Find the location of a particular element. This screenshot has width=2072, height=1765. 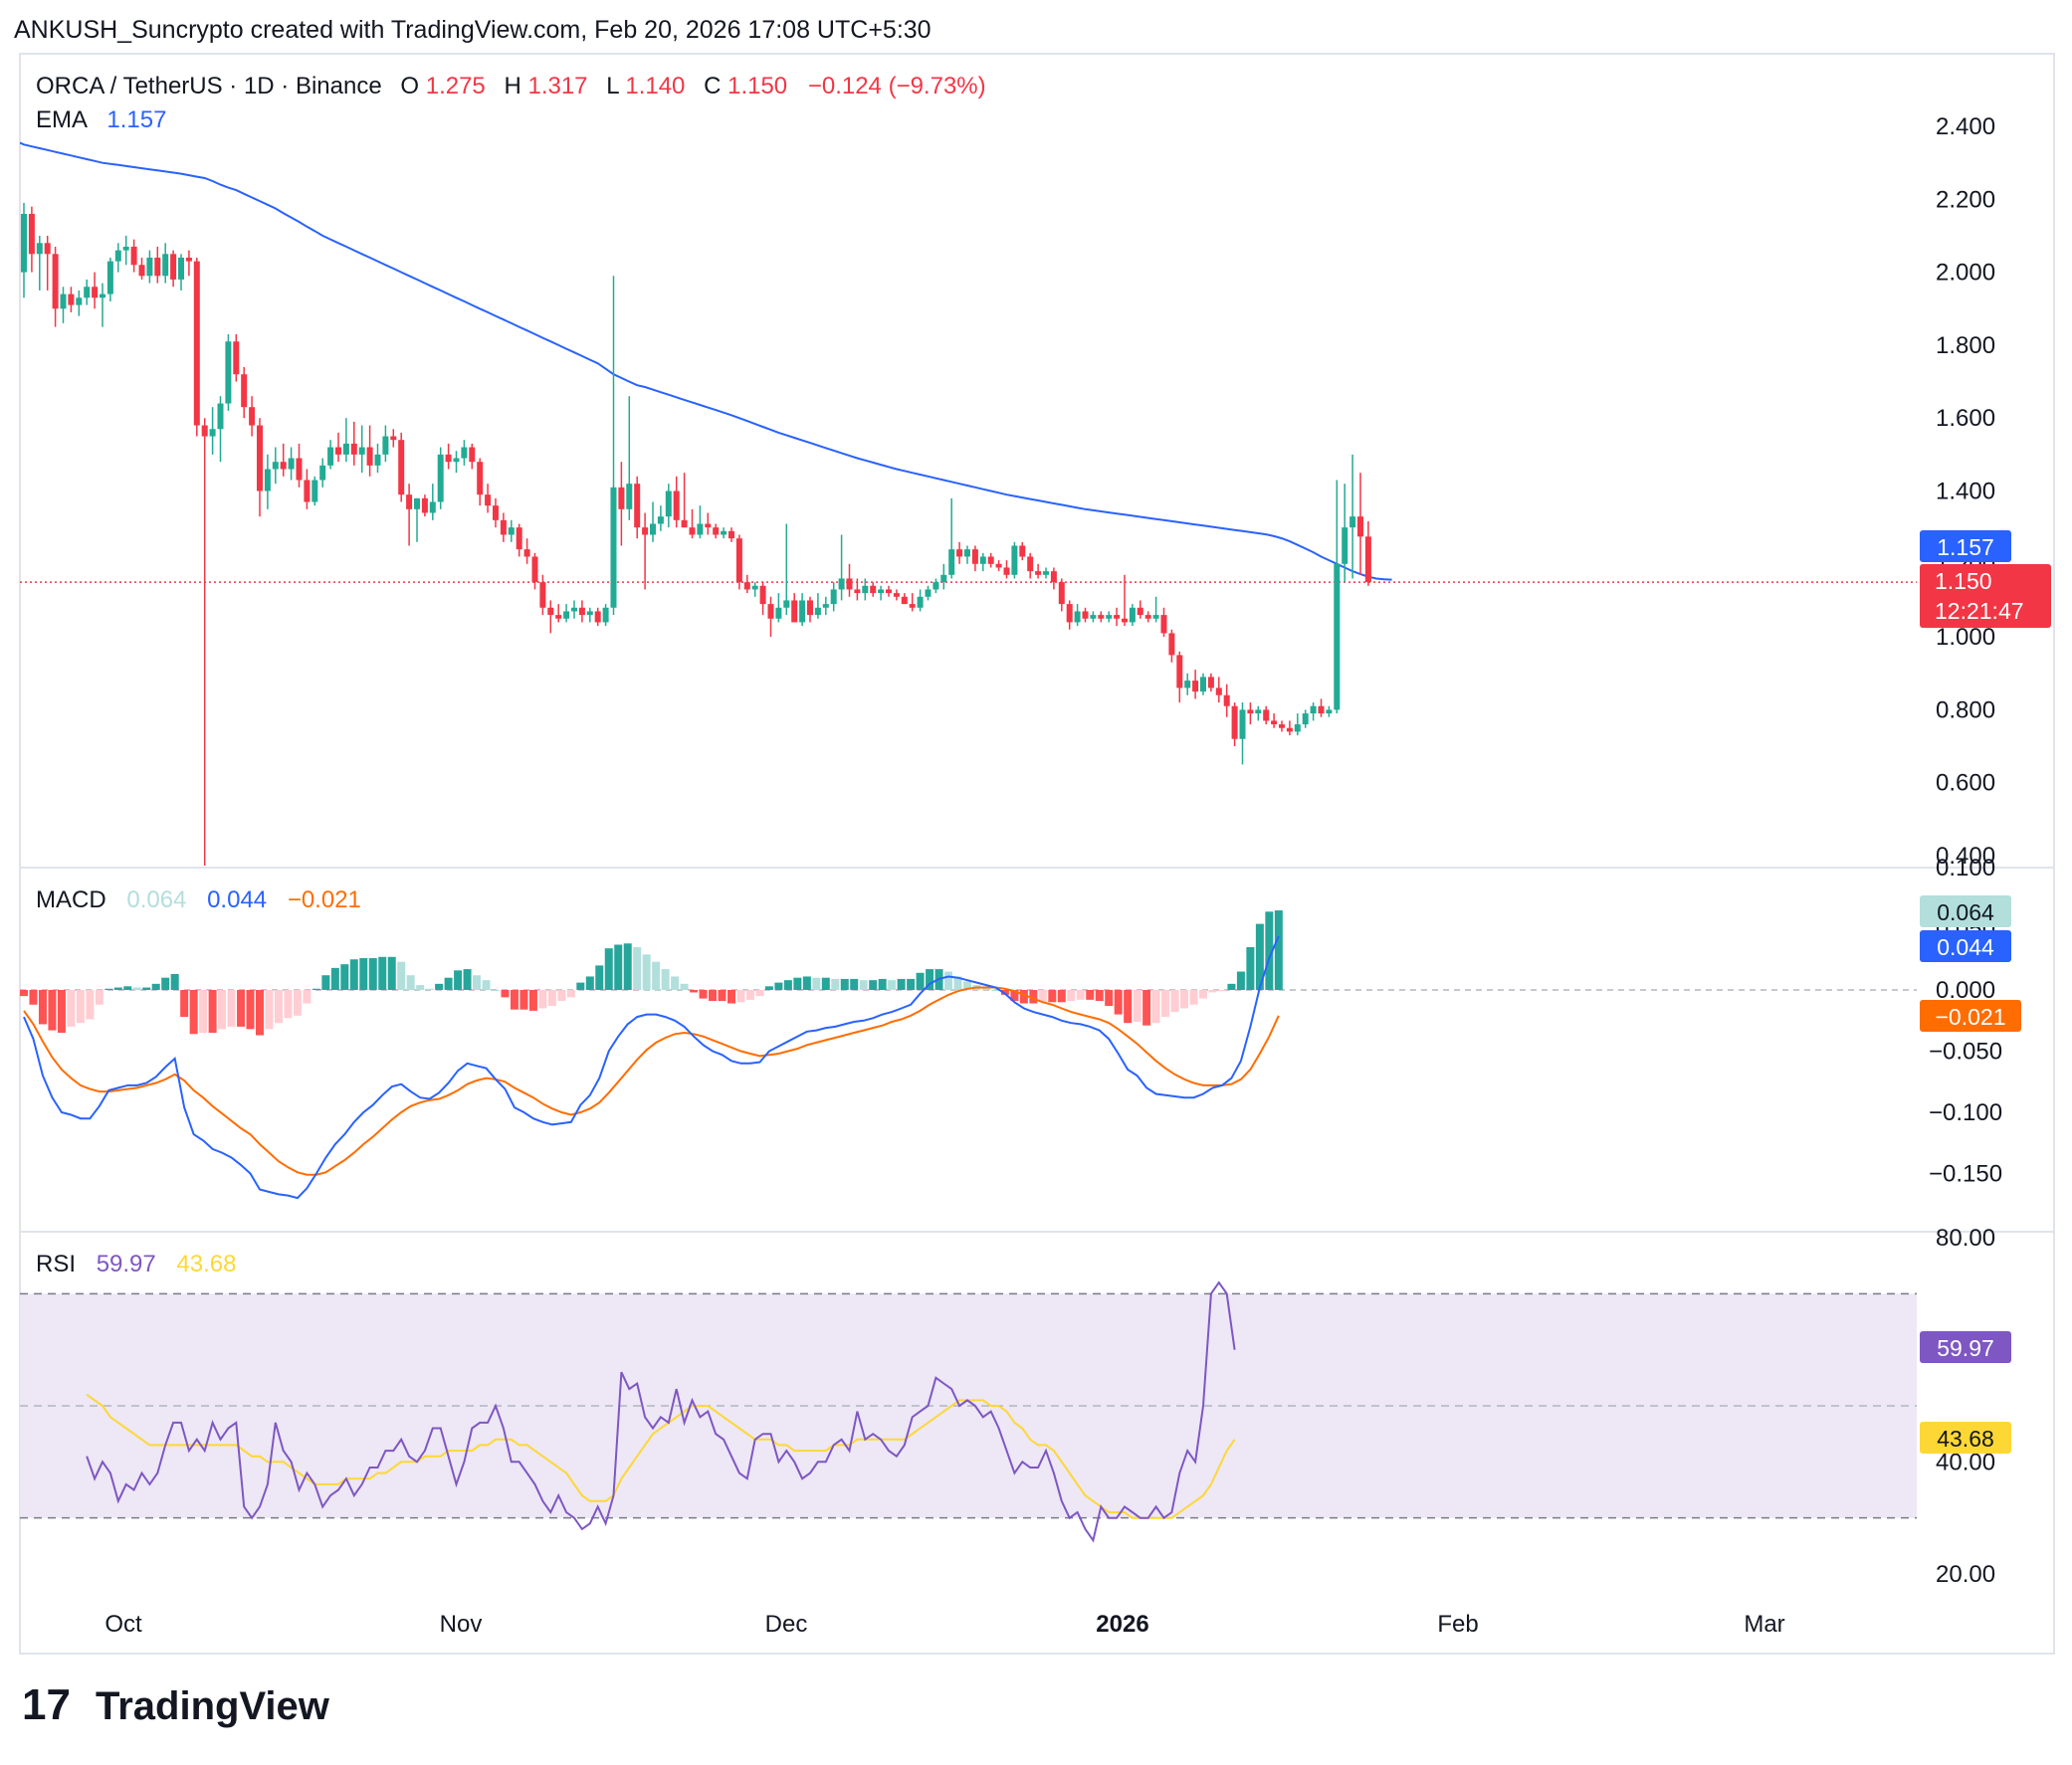

legend-ema-value: 1.157 is located at coordinates (136, 119).